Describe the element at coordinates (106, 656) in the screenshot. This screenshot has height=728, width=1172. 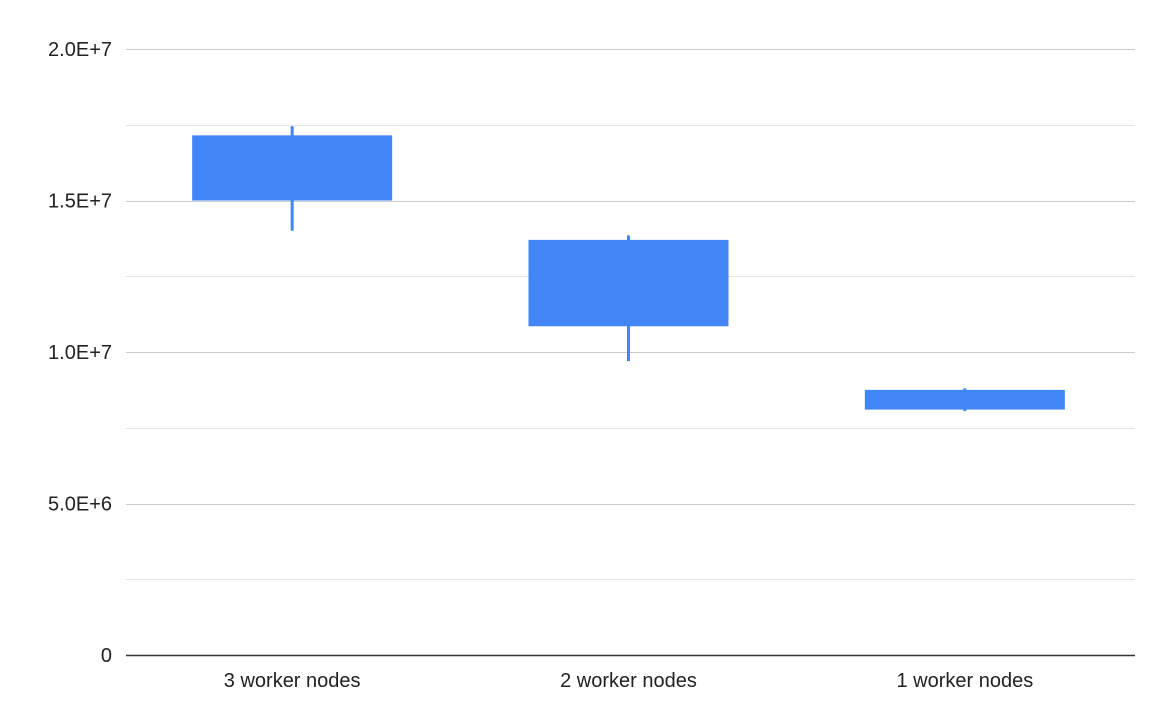
I see `y-tick-label: 0` at that location.